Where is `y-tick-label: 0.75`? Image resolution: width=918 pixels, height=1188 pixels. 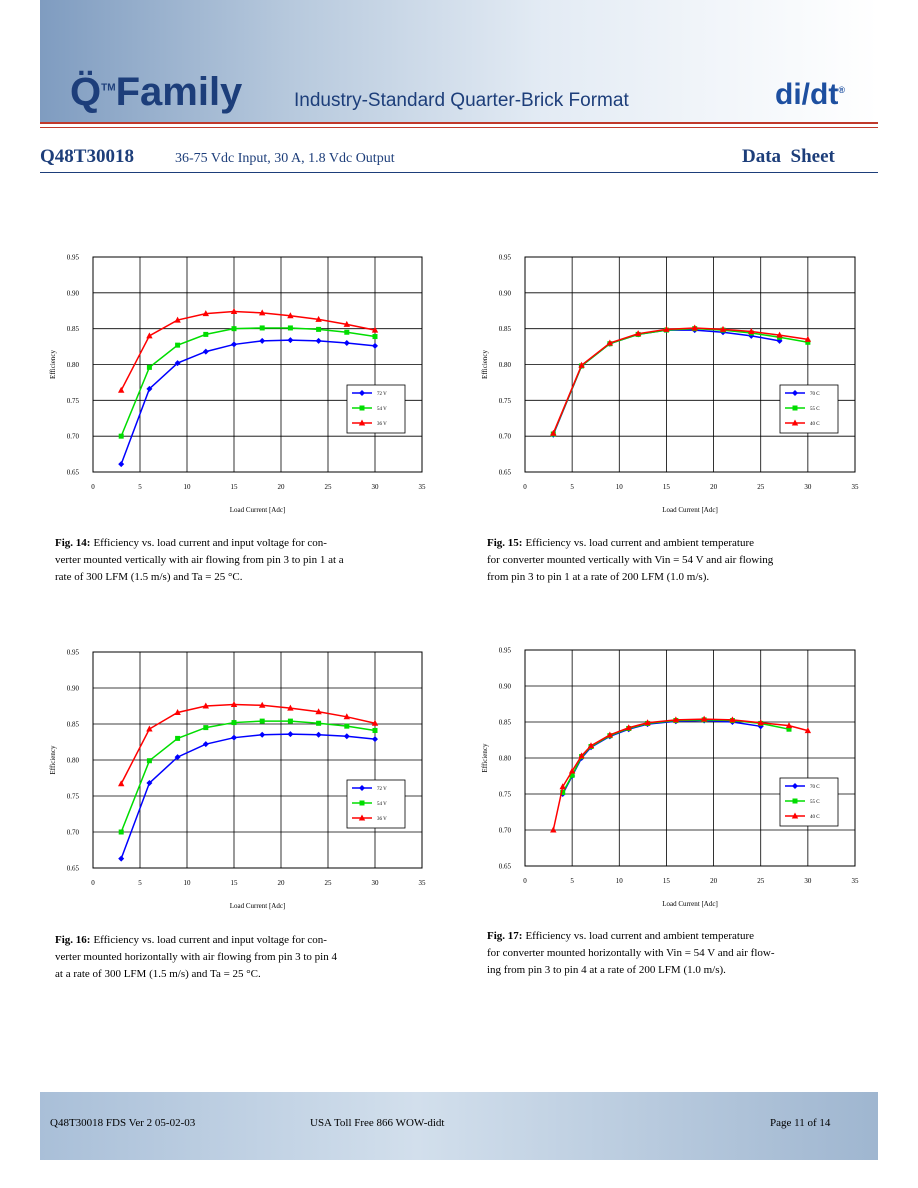
y-tick-label: 0.75 is located at coordinates (73, 401).